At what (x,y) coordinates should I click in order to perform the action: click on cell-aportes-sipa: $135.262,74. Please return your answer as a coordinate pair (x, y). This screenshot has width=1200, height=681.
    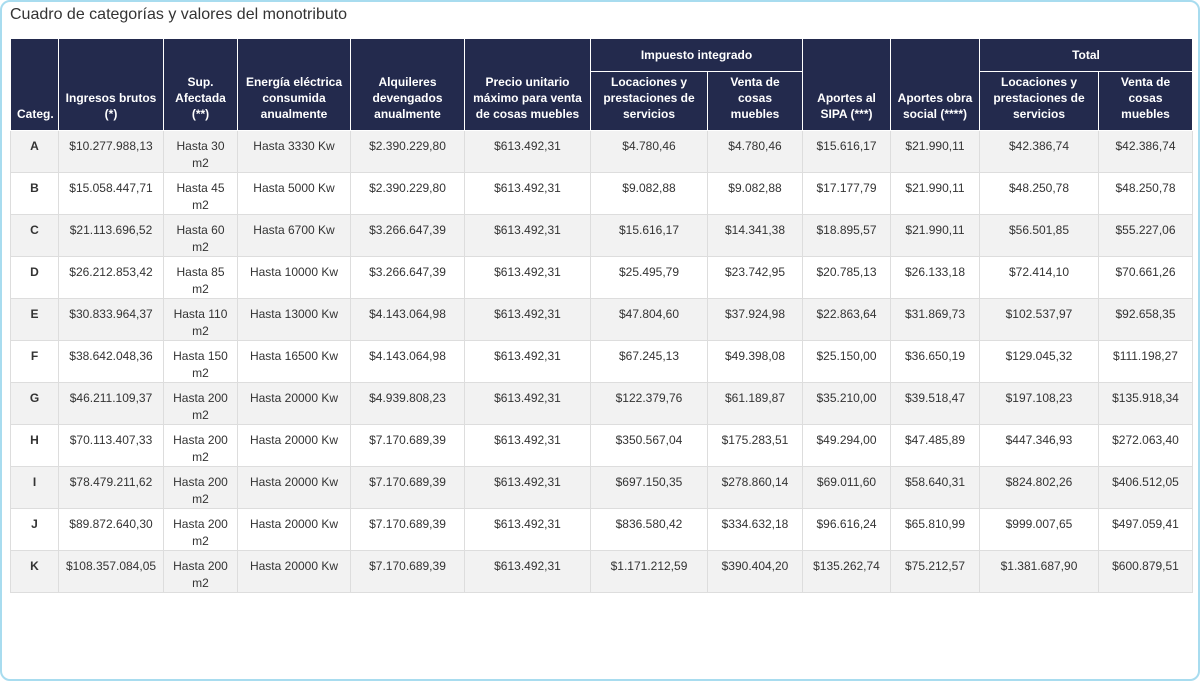
    Looking at the image, I should click on (846, 571).